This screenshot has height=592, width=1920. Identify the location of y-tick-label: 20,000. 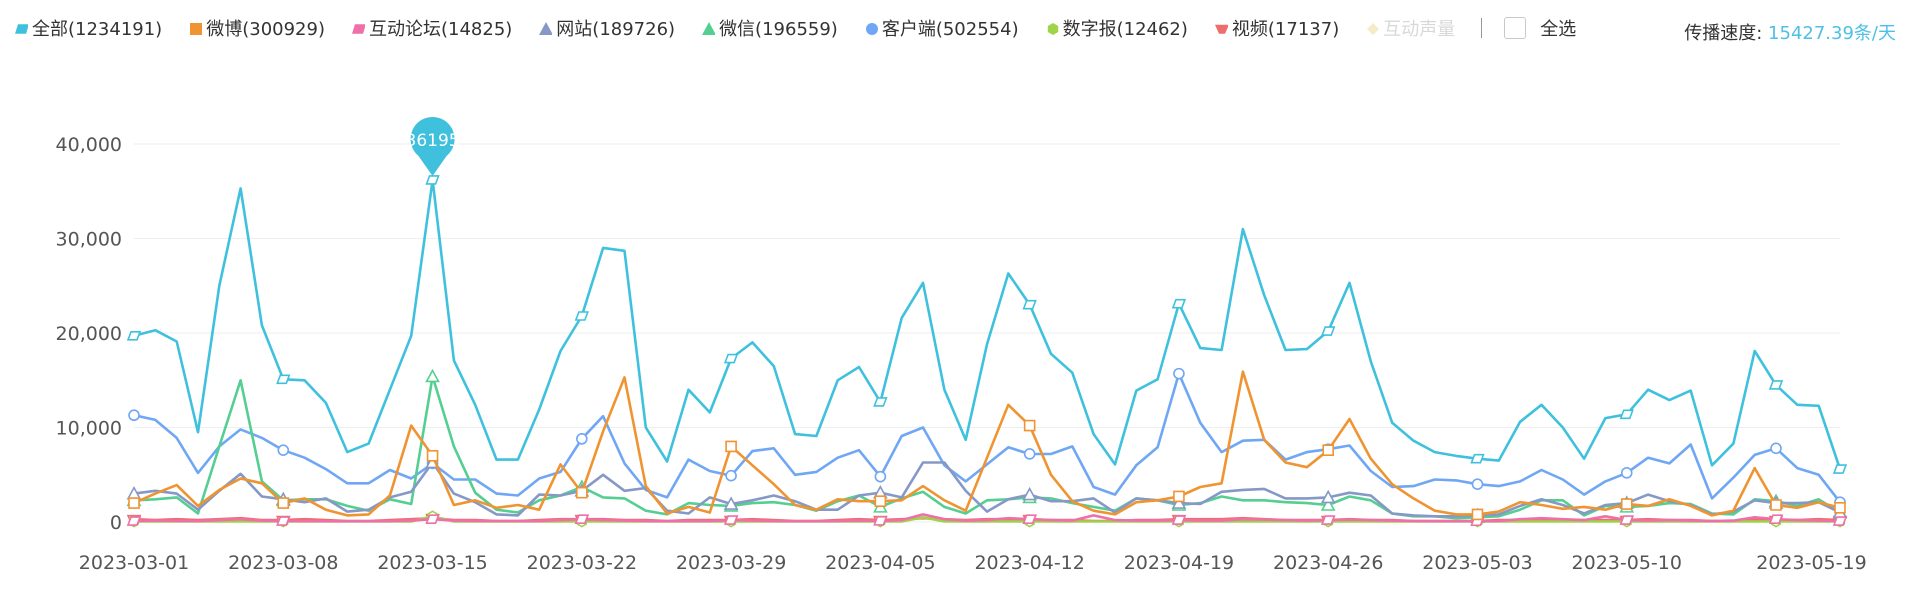
(89, 334).